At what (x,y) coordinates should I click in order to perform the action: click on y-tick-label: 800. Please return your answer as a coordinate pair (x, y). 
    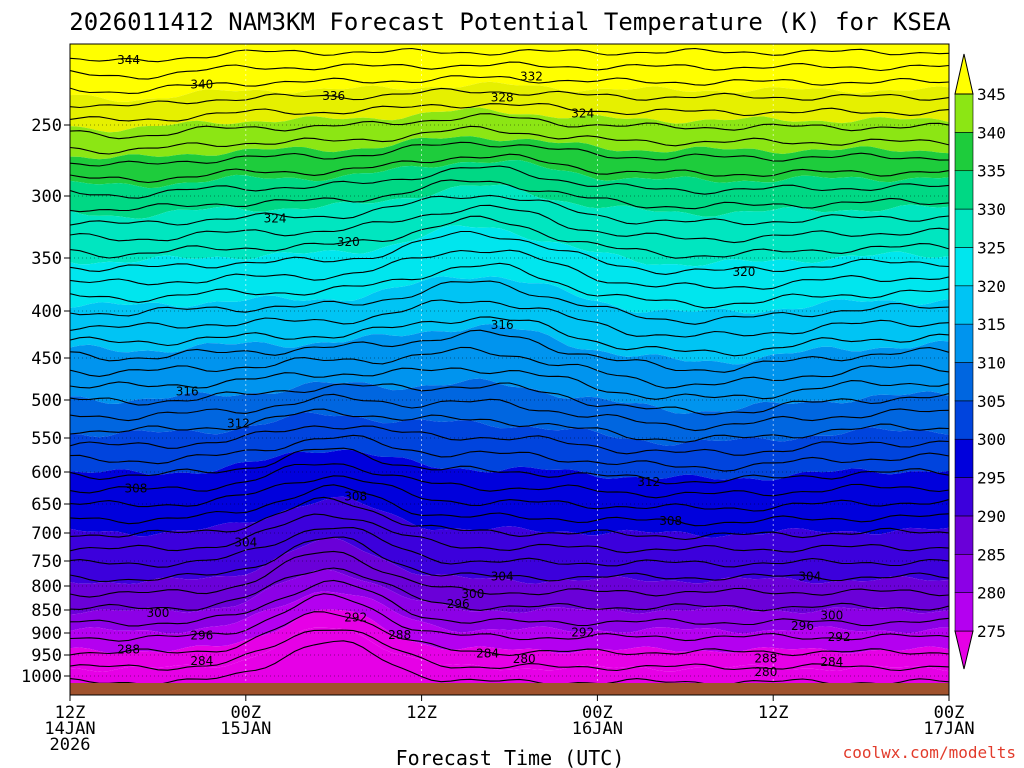
    Looking at the image, I should click on (46, 587).